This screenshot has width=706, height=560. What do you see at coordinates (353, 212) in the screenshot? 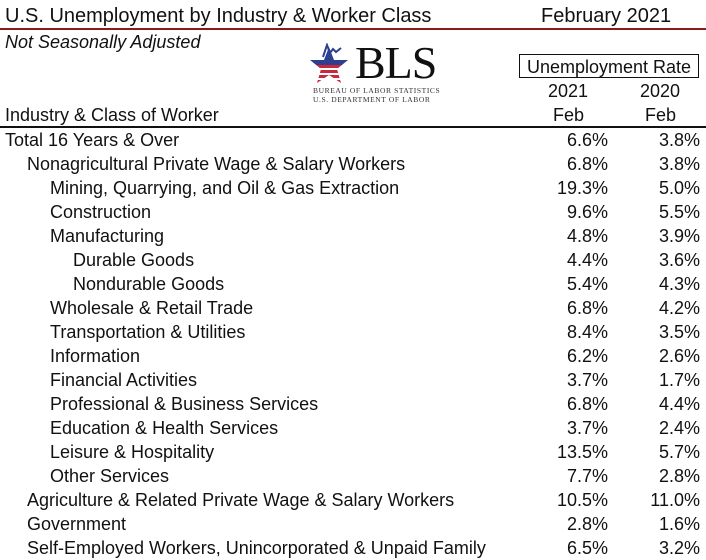
I see `table-row: Construction 9.6% 5.5%` at bounding box center [353, 212].